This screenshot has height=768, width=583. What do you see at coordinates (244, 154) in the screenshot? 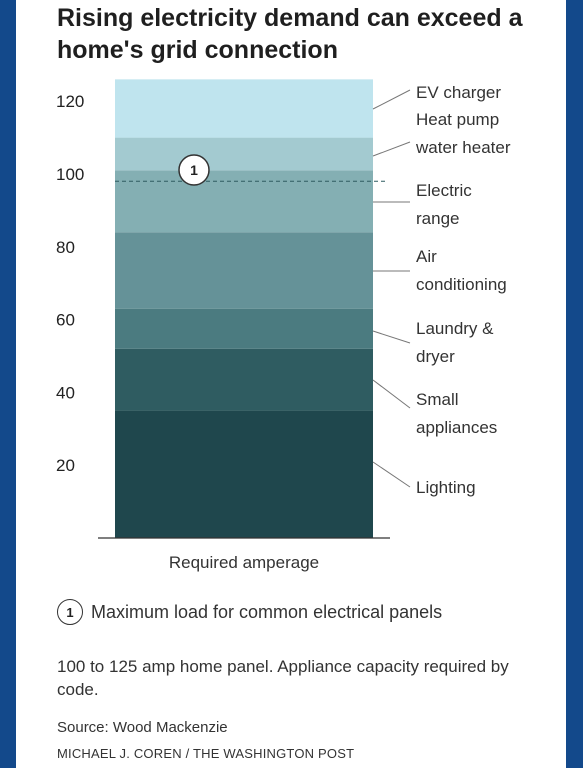
I see `bar-segment-heat-pump-water-heater` at bounding box center [244, 154].